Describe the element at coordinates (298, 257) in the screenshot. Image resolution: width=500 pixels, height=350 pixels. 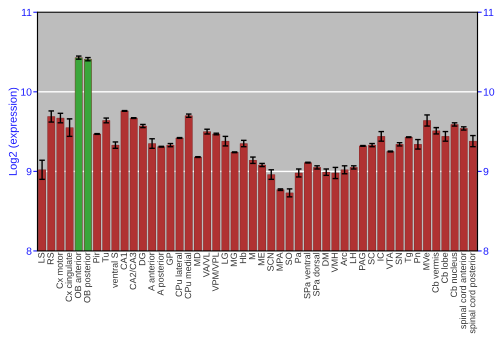
I see `x-tick-label: Pa` at that location.